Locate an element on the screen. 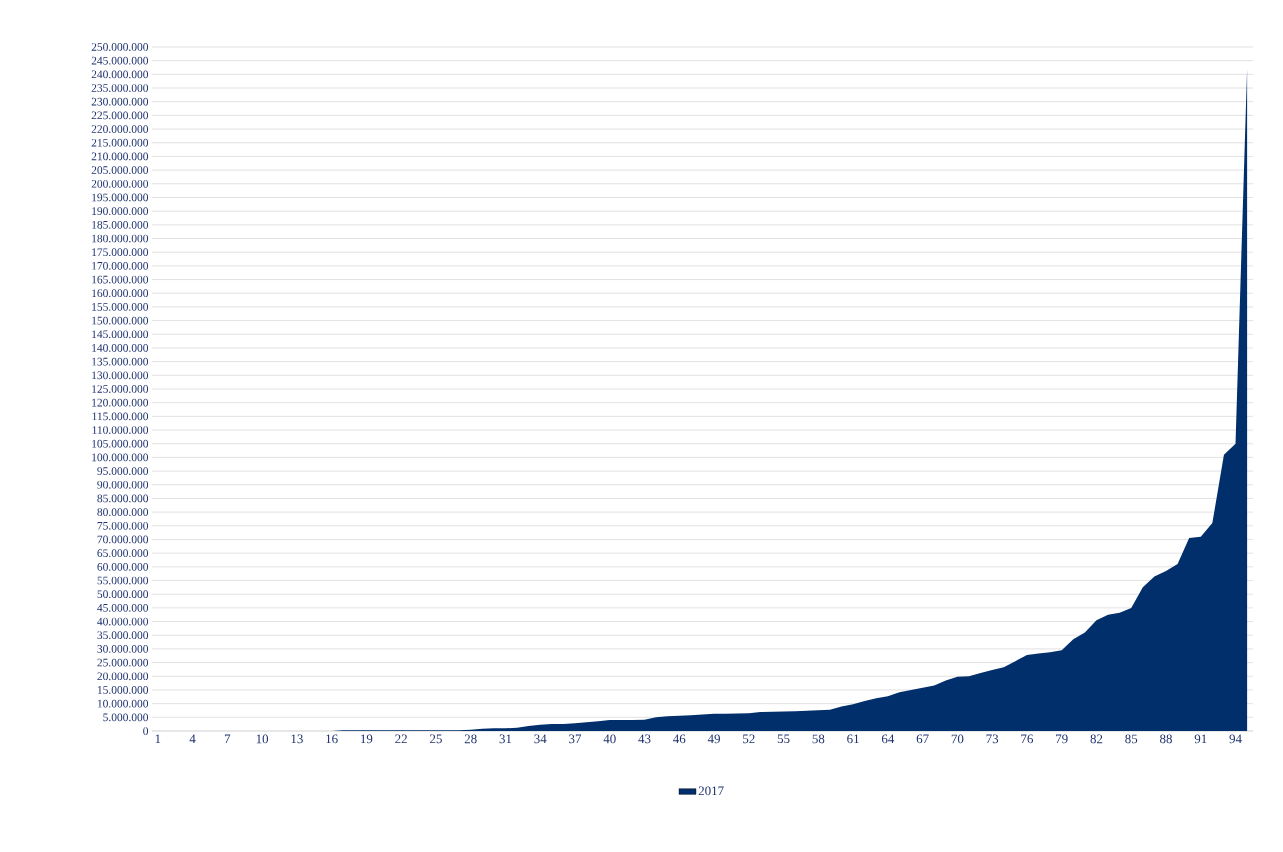  y-tick-label: 155.000.000 is located at coordinates (120, 307).